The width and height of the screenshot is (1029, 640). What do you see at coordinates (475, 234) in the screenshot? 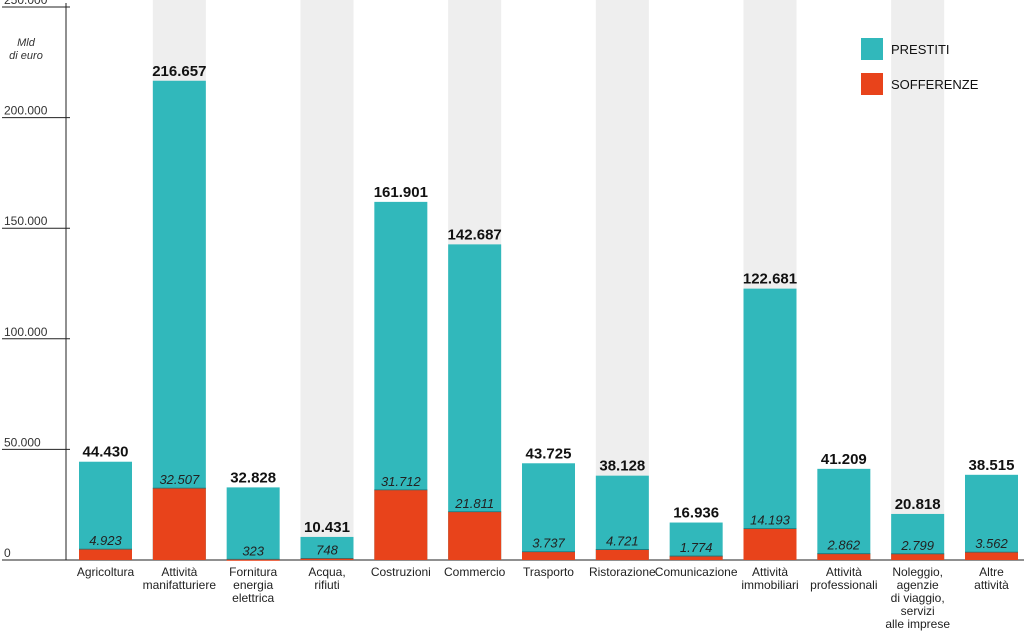
I see `data-label-prestiti: 142.687` at bounding box center [475, 234].